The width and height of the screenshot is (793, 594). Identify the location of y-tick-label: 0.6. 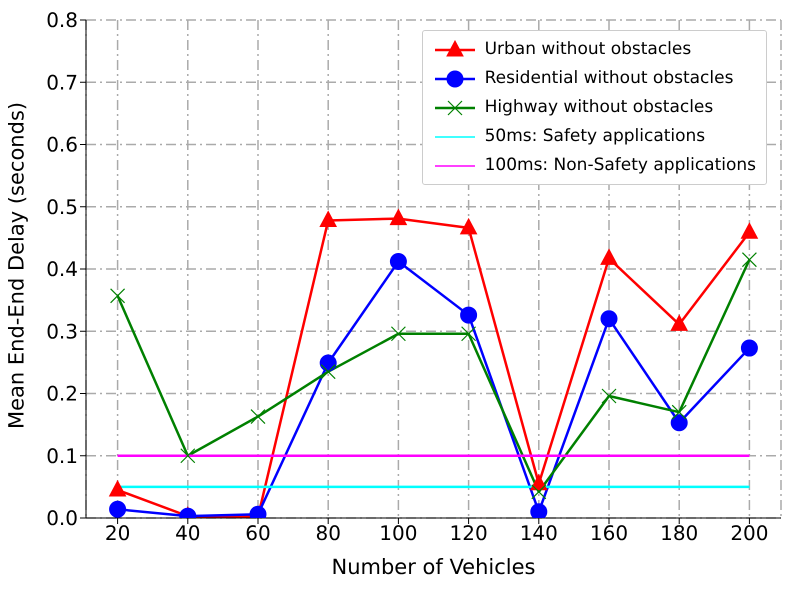
(62, 144).